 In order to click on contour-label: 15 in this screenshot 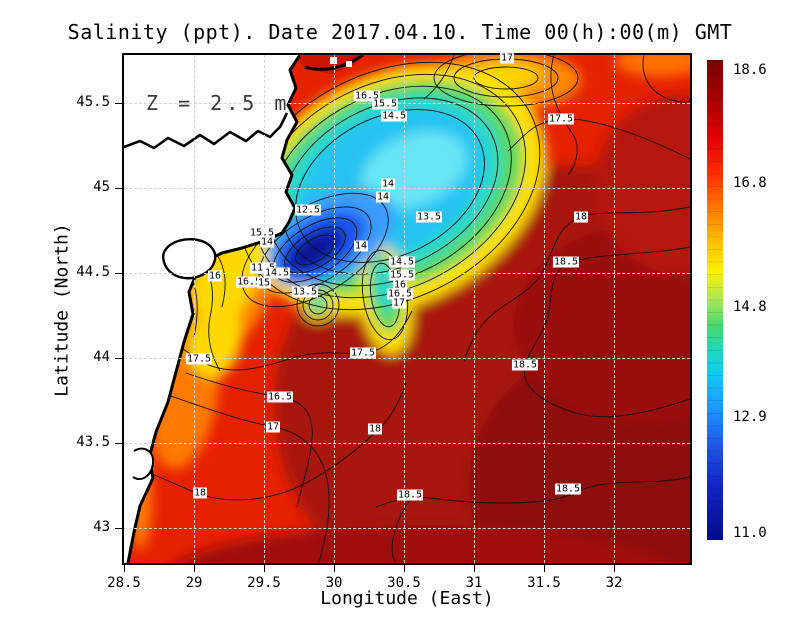, I will do `click(264, 283)`.